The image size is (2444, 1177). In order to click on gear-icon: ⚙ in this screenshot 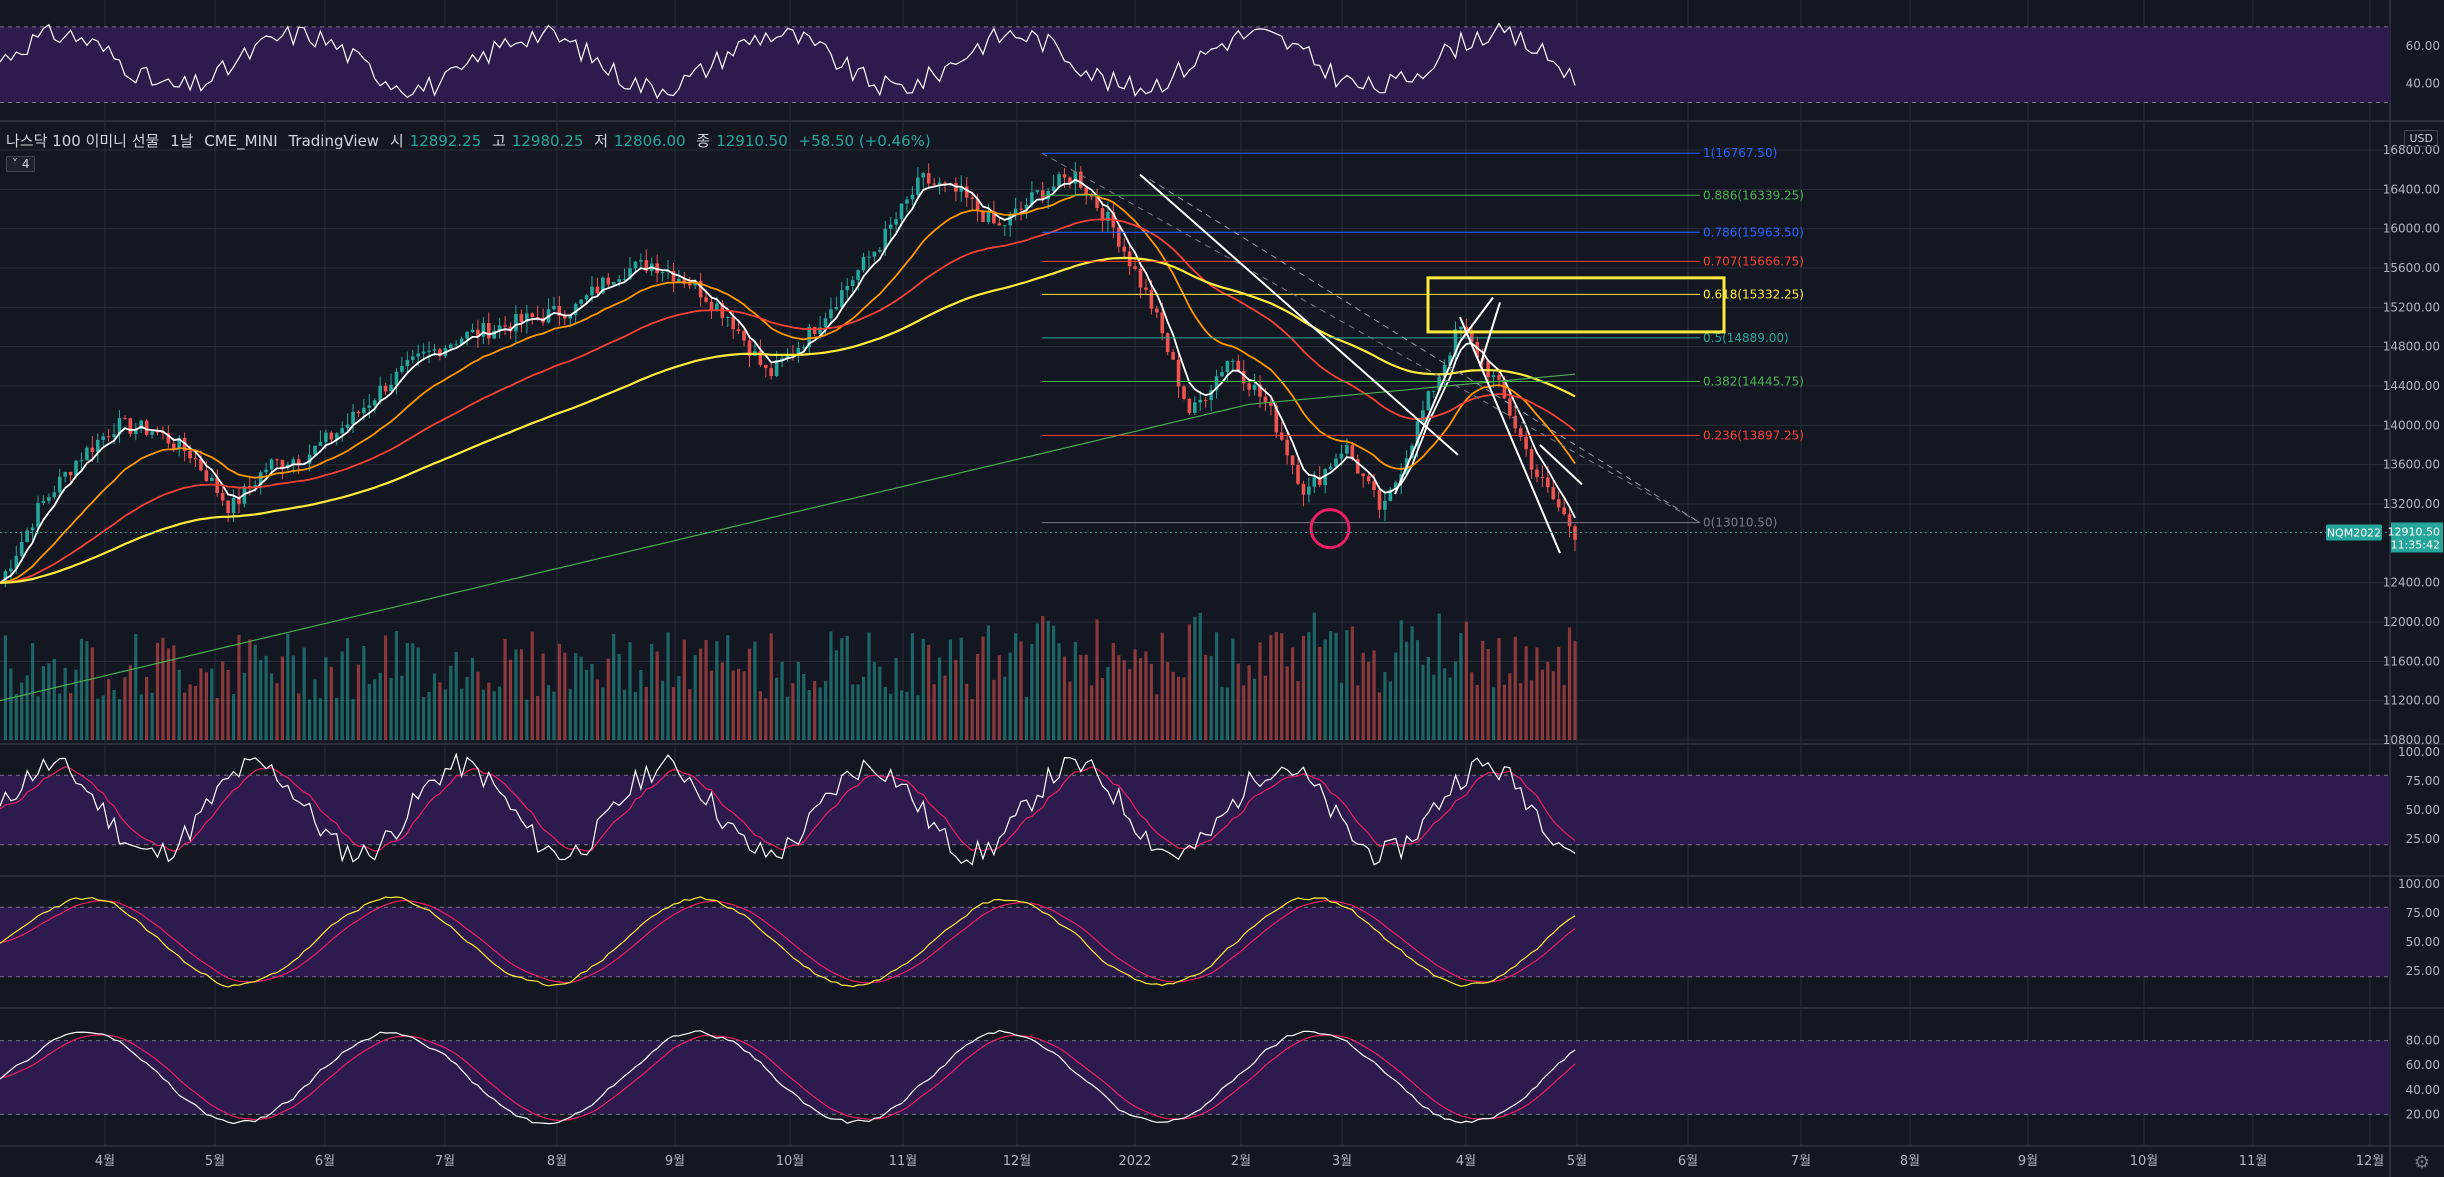, I will do `click(2421, 1162)`.